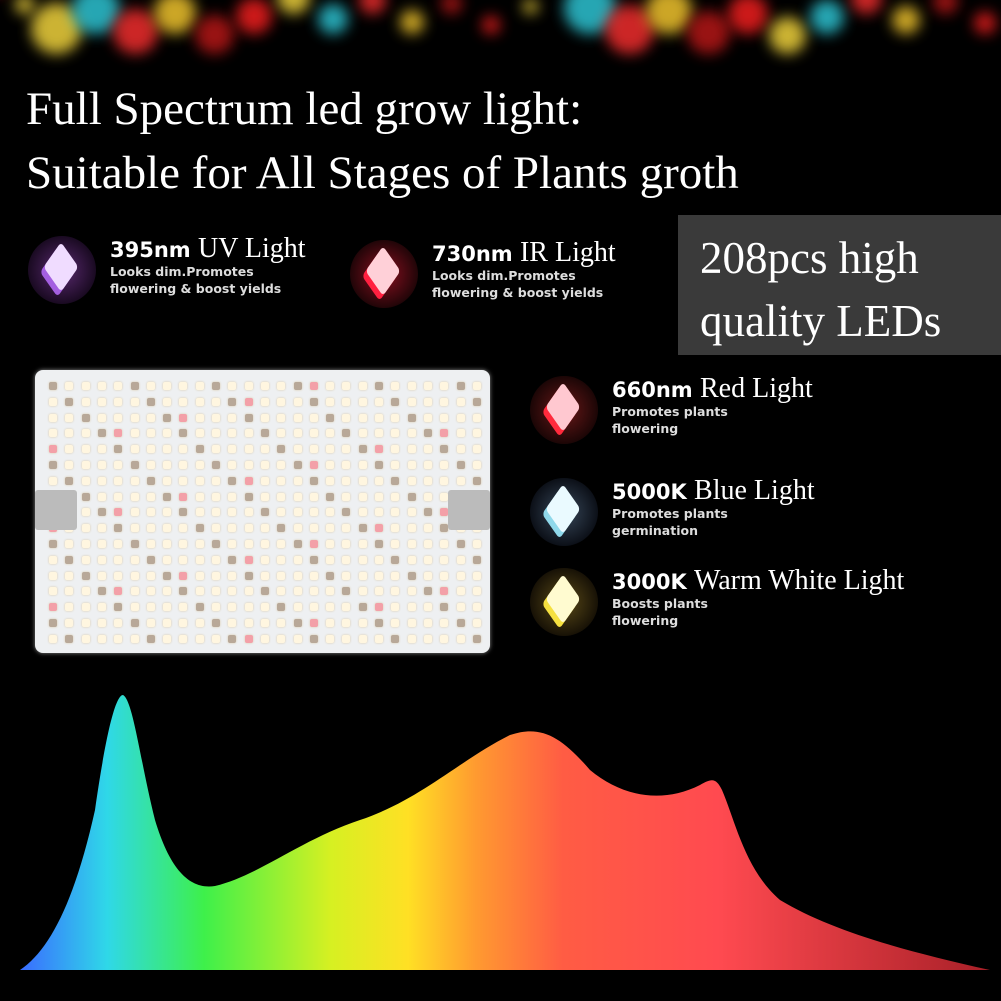 This screenshot has height=1001, width=1001. What do you see at coordinates (655, 530) in the screenshot?
I see `feature-desc: germination` at bounding box center [655, 530].